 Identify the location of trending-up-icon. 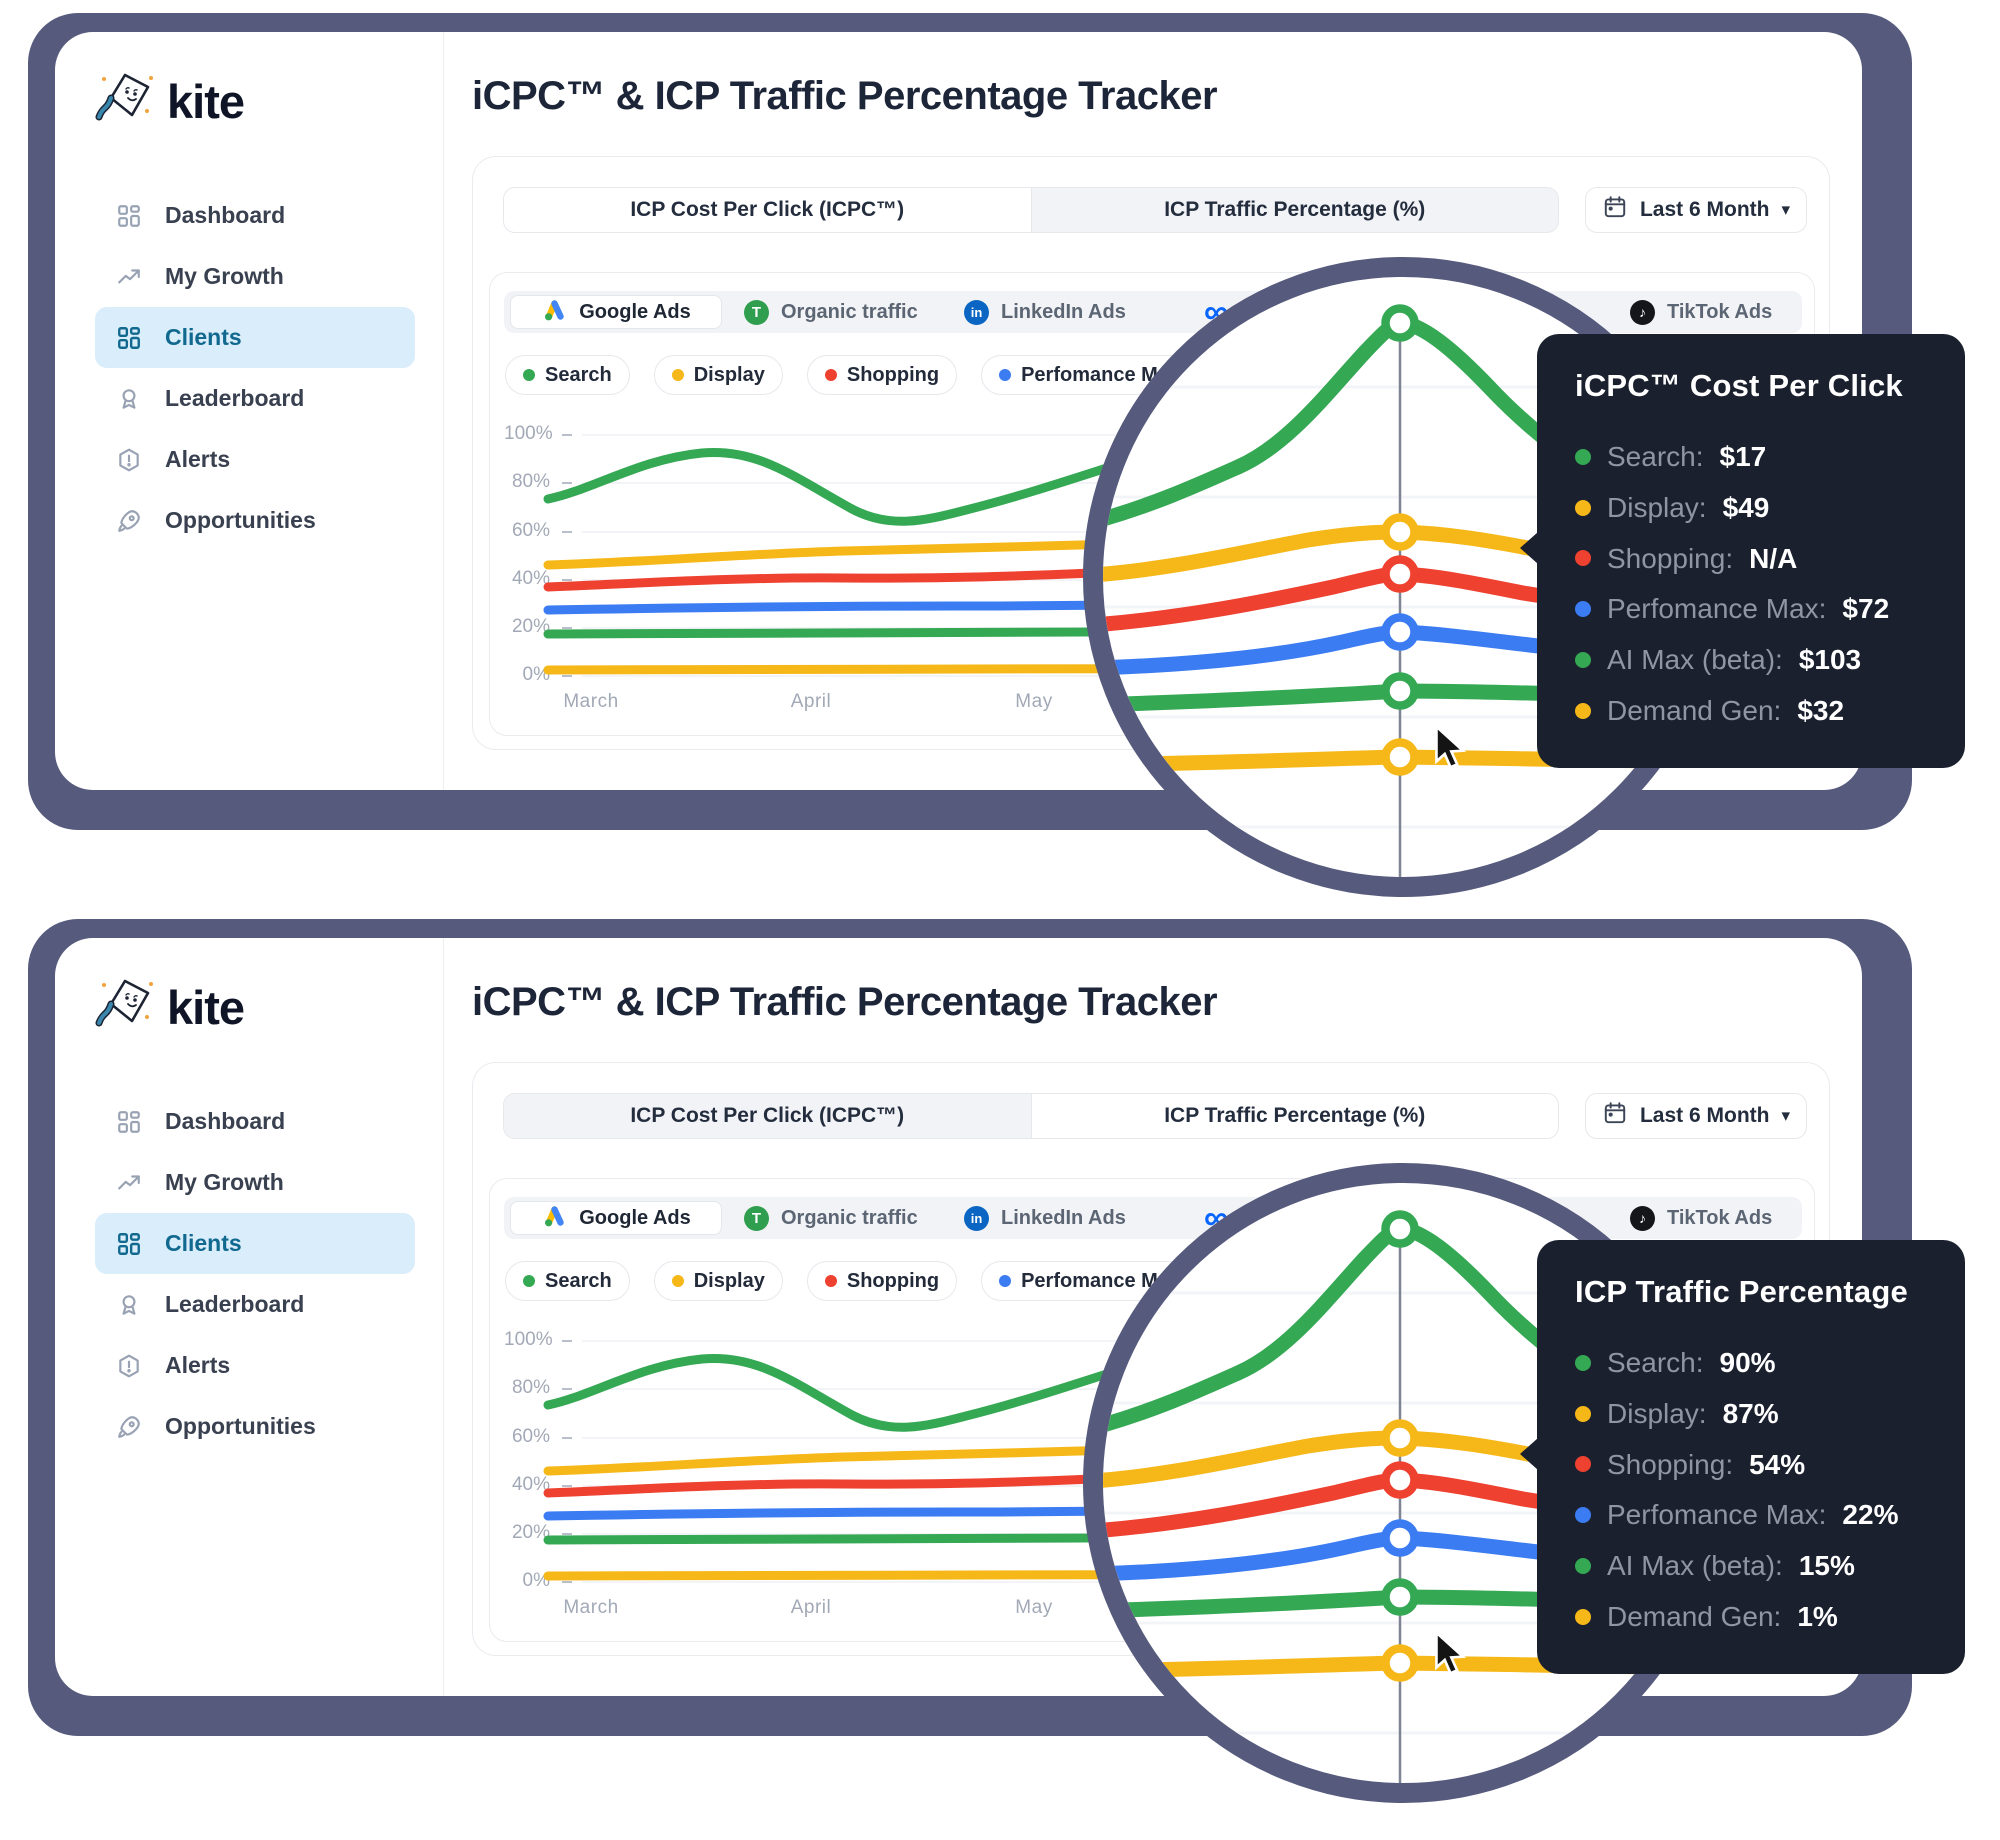
(129, 1183).